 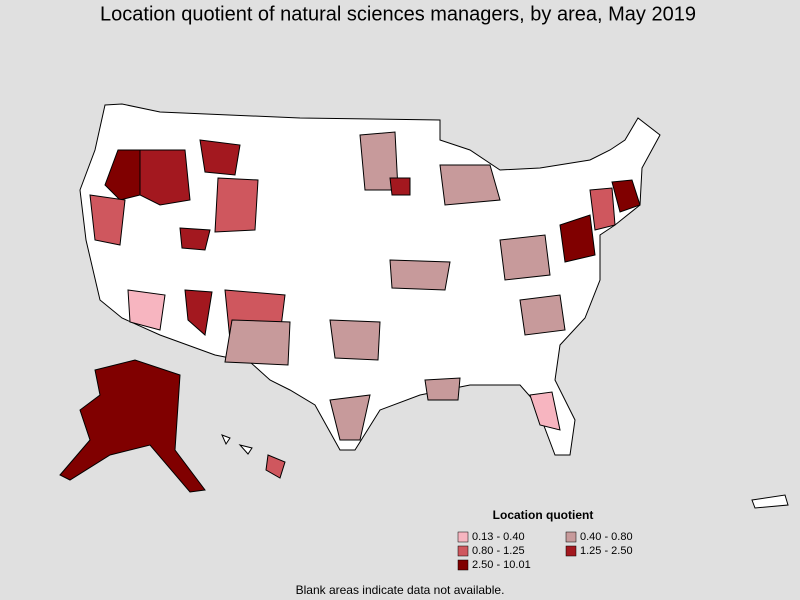 I want to click on legend-label: 1.25 - 2.50, so click(x=606, y=551).